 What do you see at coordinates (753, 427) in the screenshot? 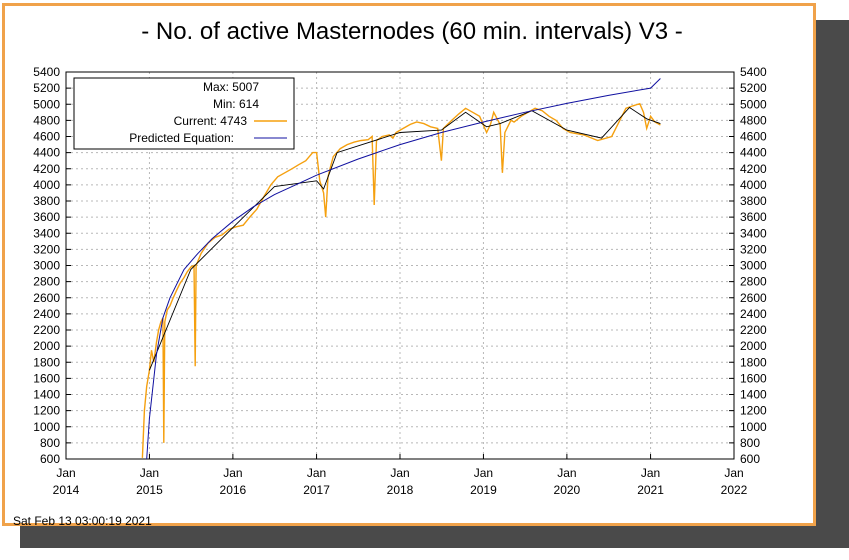
I see `y-tick-label-right: 1000` at bounding box center [753, 427].